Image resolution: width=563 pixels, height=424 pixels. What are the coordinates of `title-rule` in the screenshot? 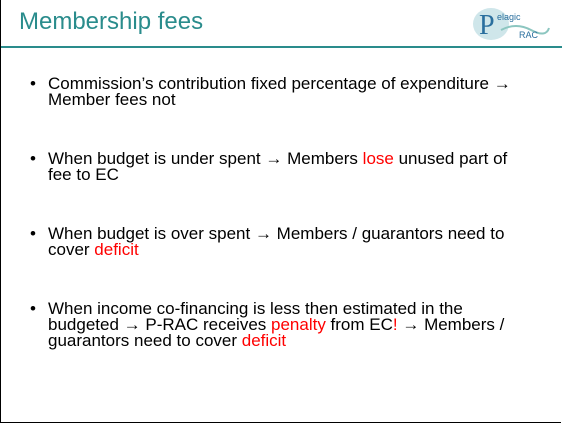 It's located at (281, 47).